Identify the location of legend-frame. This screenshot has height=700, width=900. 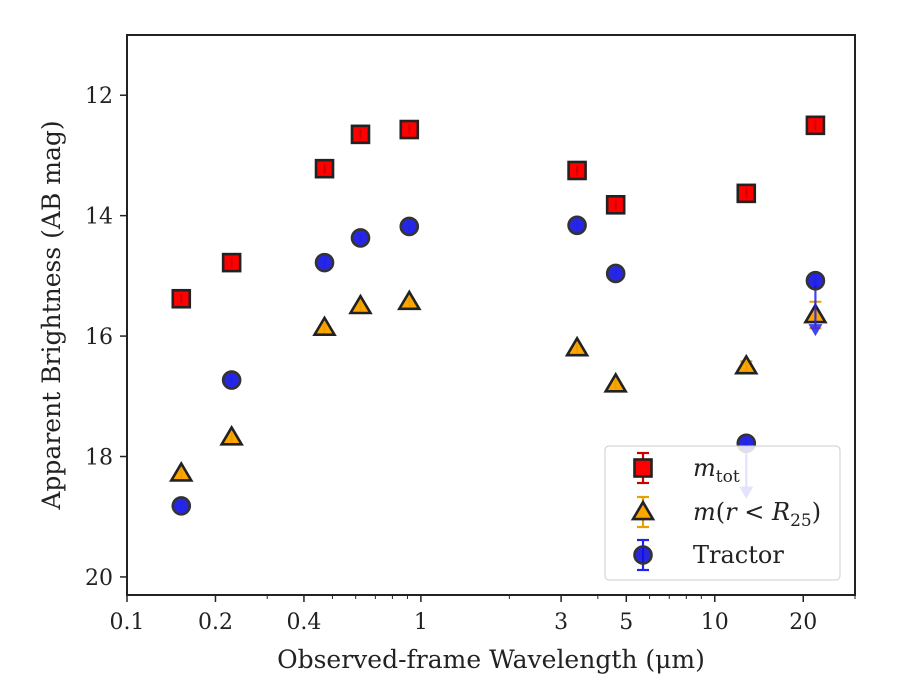
(722, 513).